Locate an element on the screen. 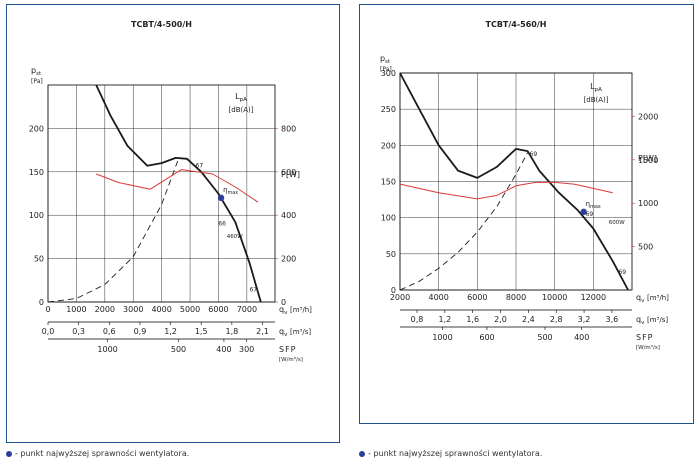 This screenshot has width=700, height=474. y-tick-label: 300 is located at coordinates (388, 73).